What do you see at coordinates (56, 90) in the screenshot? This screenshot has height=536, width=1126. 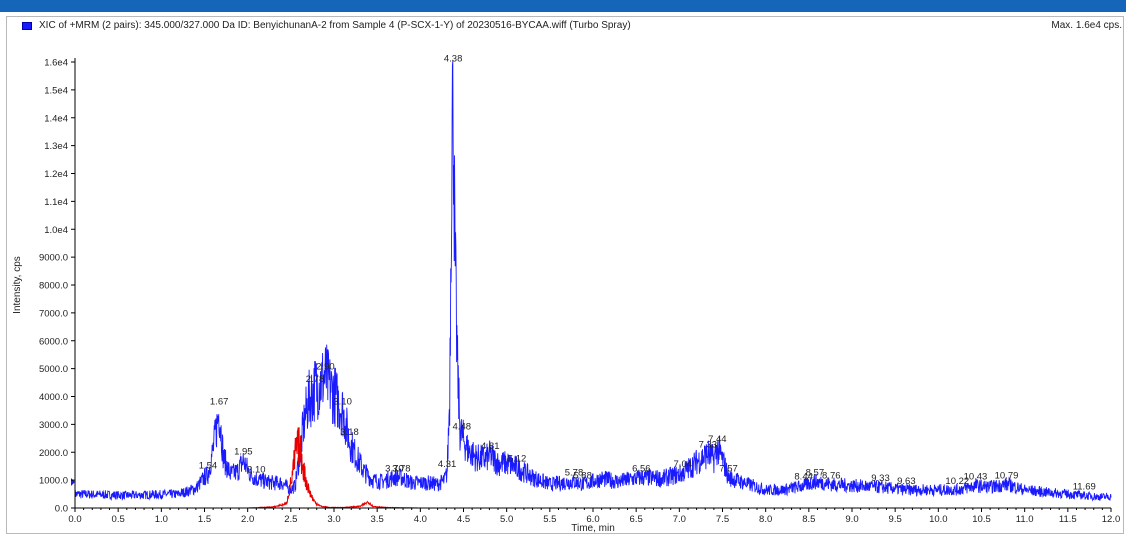 I see `y-tick-label: 1.5e4` at bounding box center [56, 90].